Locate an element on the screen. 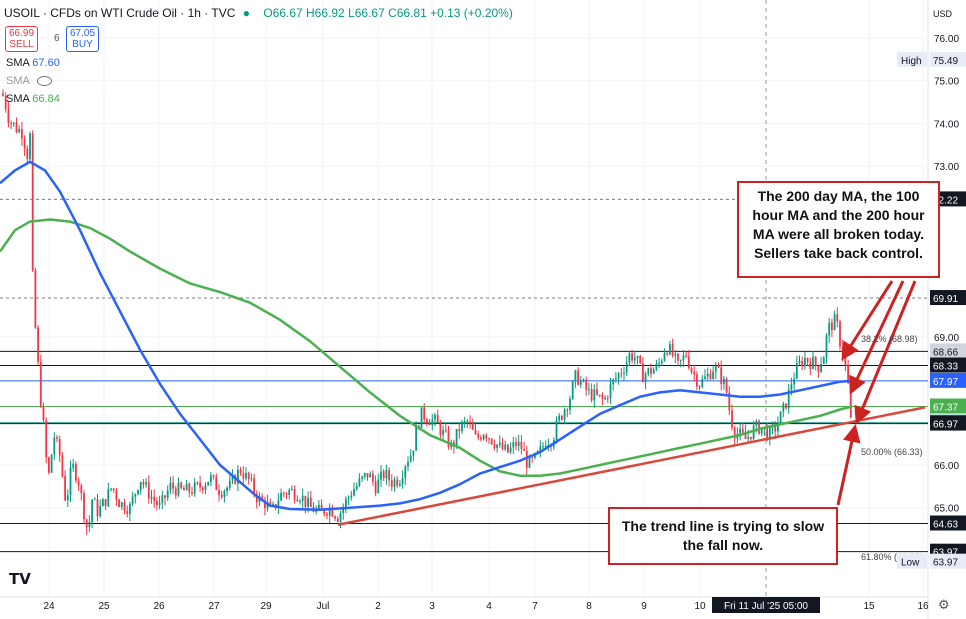 Image resolution: width=966 pixels, height=619 pixels. tradingview-logo-icon: 𝗧𝗩 is located at coordinates (20, 579).